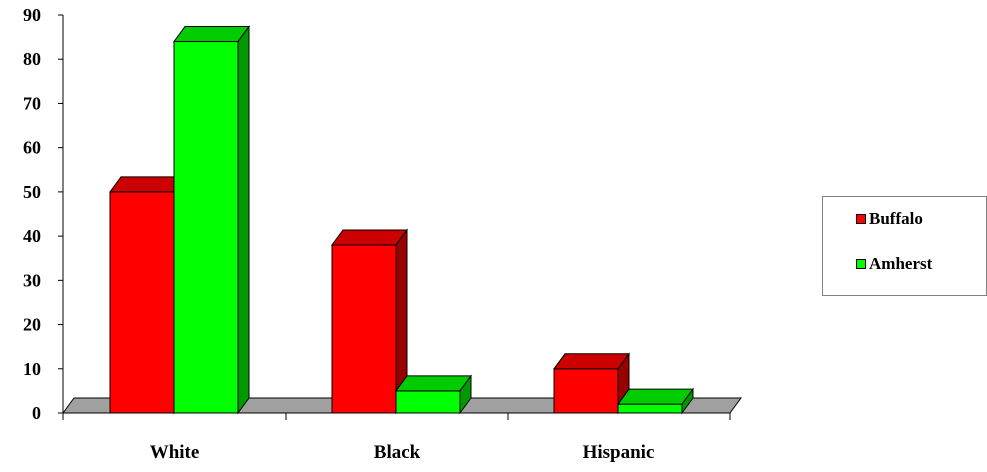  I want to click on legend: Buffalo Amherst, so click(904, 246).